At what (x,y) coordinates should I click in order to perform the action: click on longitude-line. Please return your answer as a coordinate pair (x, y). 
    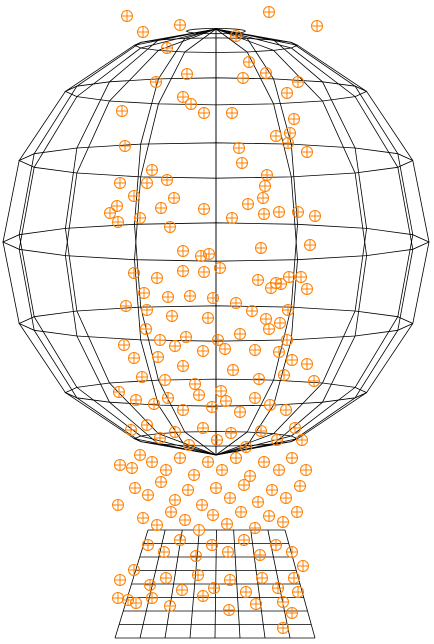
    Looking at the image, I should click on (256, 242).